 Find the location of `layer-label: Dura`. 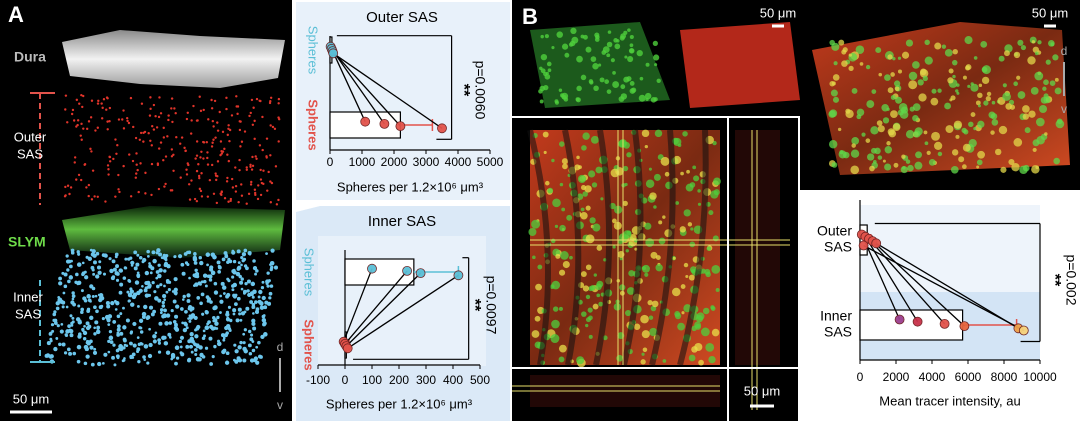

layer-label: Dura is located at coordinates (30, 57).